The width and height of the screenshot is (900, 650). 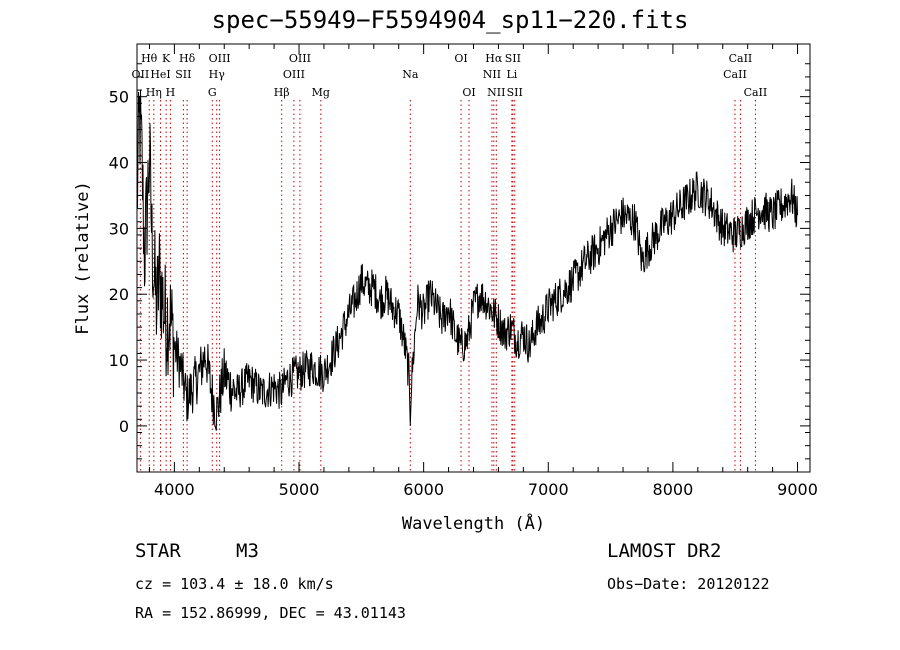 I want to click on ra-dec-coordinates: RA = 152.86999, DEC = 43.01143, so click(x=270, y=613).